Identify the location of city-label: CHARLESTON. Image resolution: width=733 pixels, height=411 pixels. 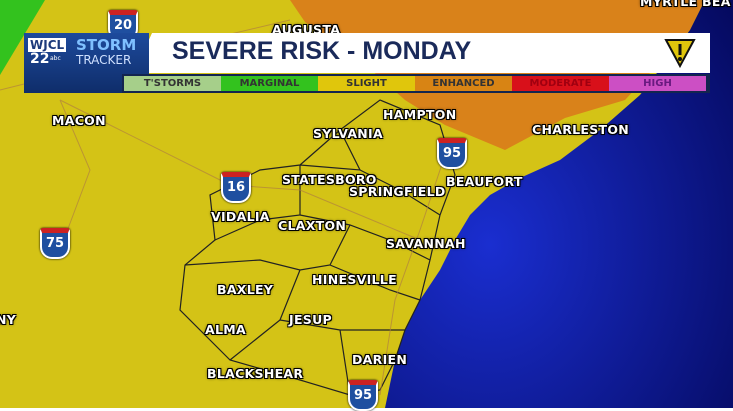
(581, 129).